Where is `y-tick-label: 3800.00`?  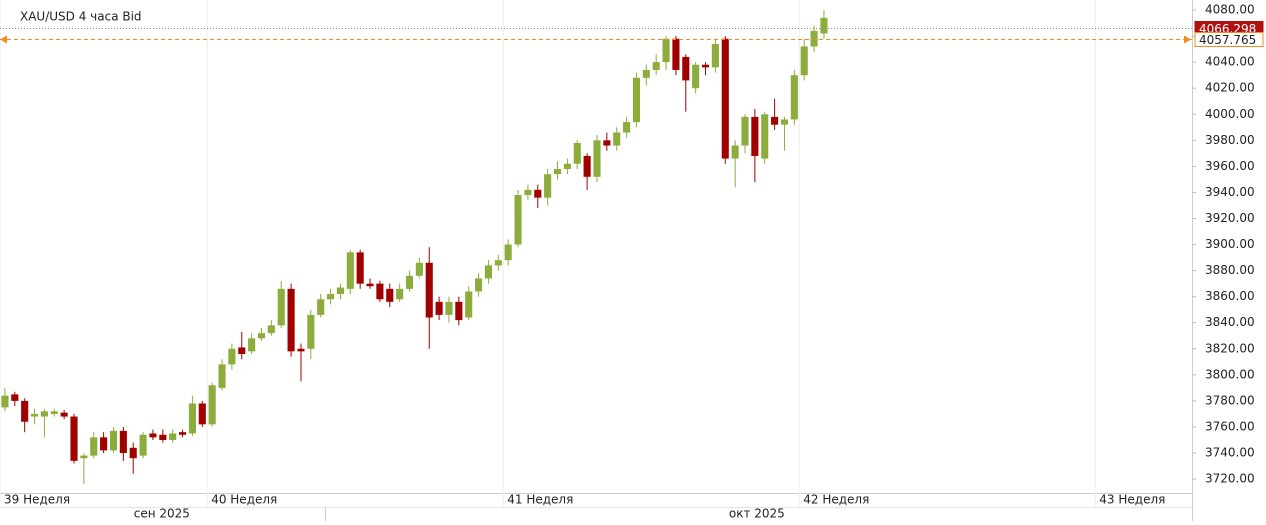
y-tick-label: 3800.00 is located at coordinates (1230, 374).